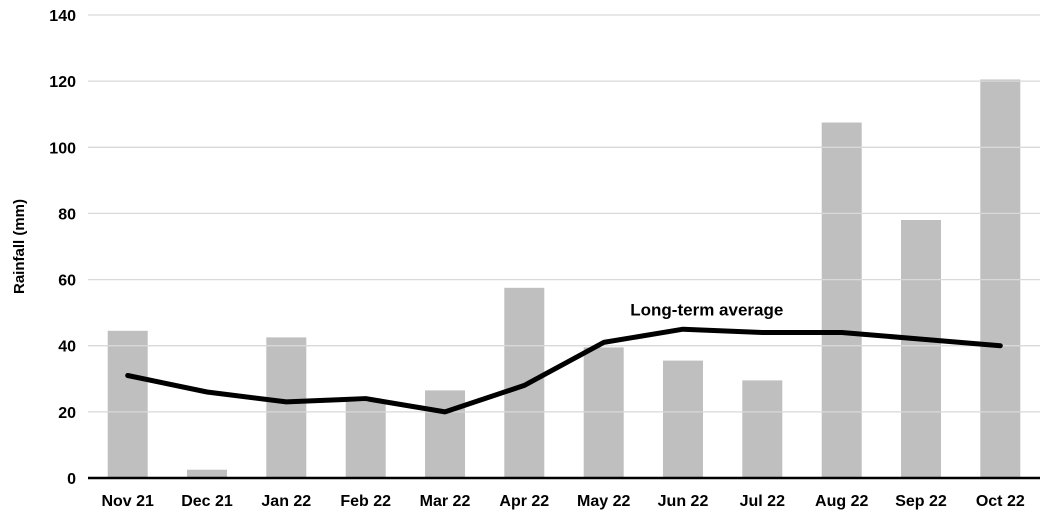  Describe the element at coordinates (706, 309) in the screenshot. I see `line-annotation-label: Long-term average` at that location.